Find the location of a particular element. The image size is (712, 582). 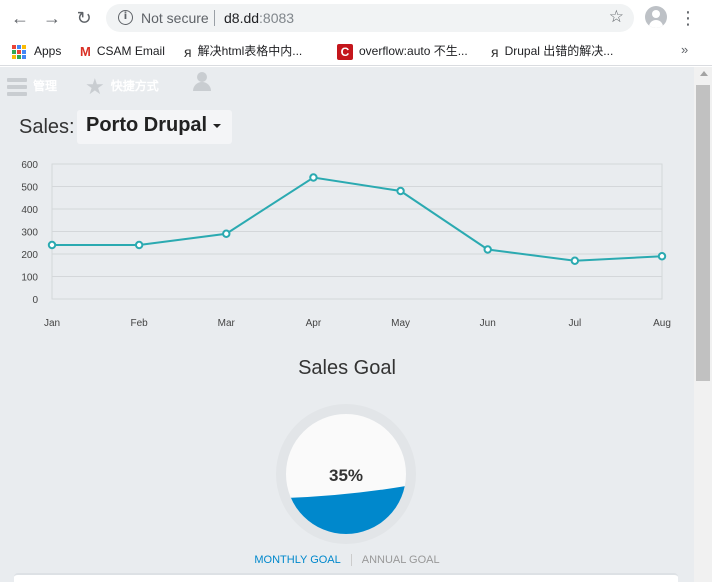

sales-label: Sales: is located at coordinates (47, 127).